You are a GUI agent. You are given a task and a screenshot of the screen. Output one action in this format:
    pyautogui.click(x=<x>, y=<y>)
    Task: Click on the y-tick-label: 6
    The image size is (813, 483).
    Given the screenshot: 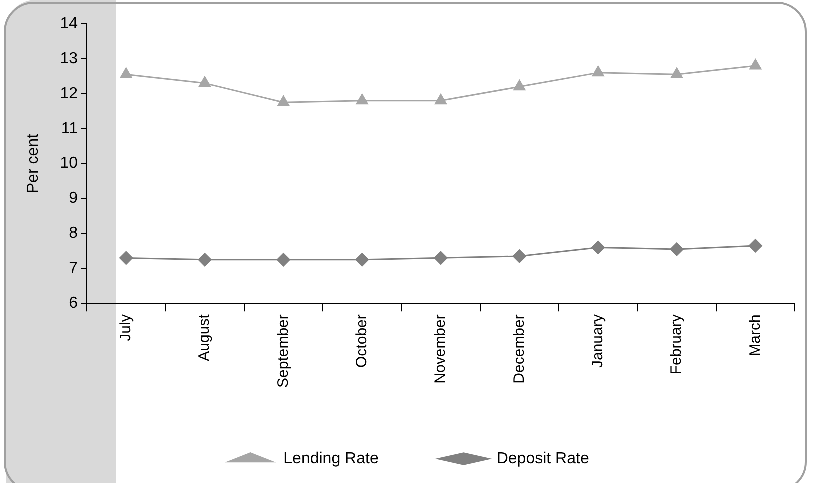 What is the action you would take?
    pyautogui.click(x=73, y=303)
    